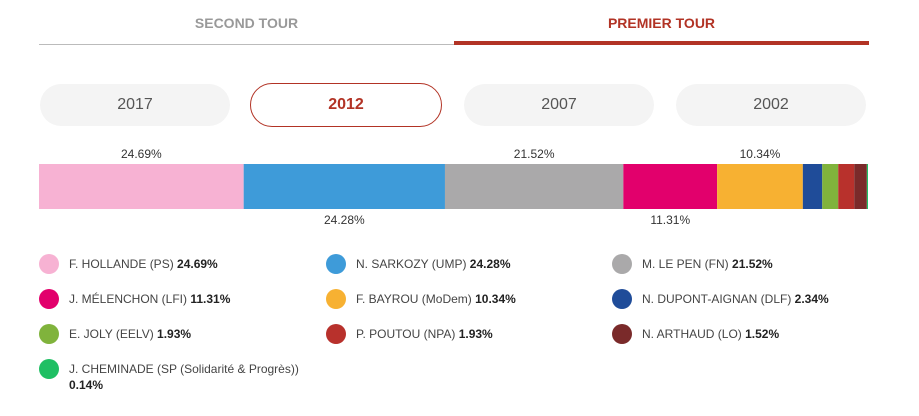 The image size is (919, 416). What do you see at coordinates (130, 299) in the screenshot?
I see `legend-name: J. MÉLENCHON (LFI)` at bounding box center [130, 299].